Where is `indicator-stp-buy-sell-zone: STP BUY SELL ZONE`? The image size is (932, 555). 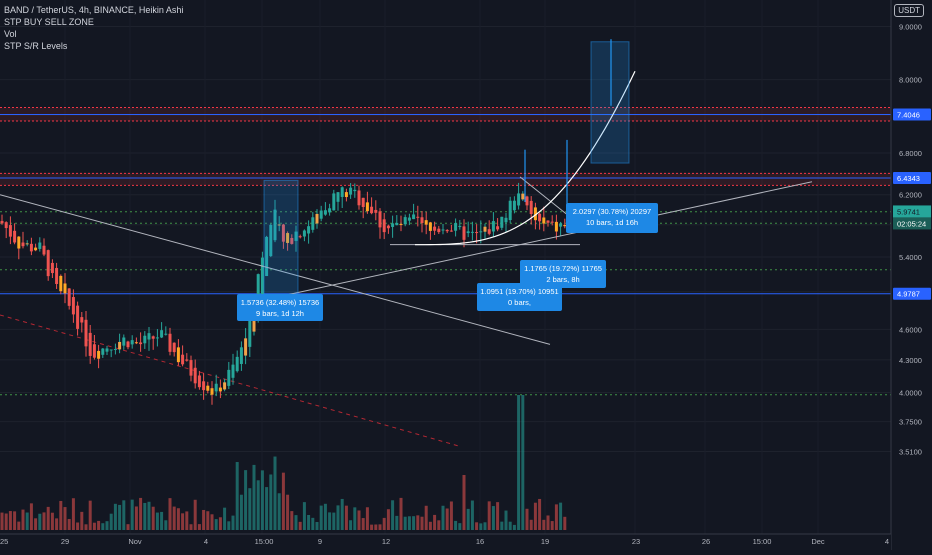 indicator-stp-buy-sell-zone: STP BUY SELL ZONE is located at coordinates (49, 22).